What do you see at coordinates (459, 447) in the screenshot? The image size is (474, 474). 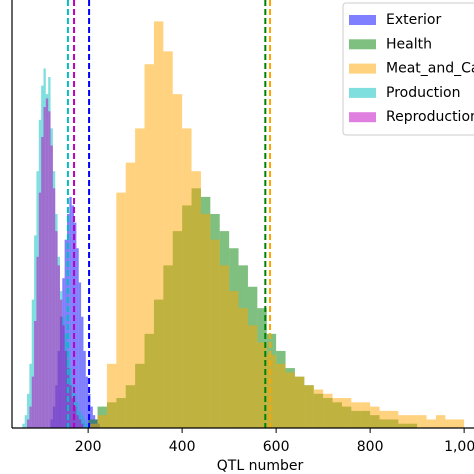 I see `x-tick-label: 1,000` at bounding box center [459, 447].